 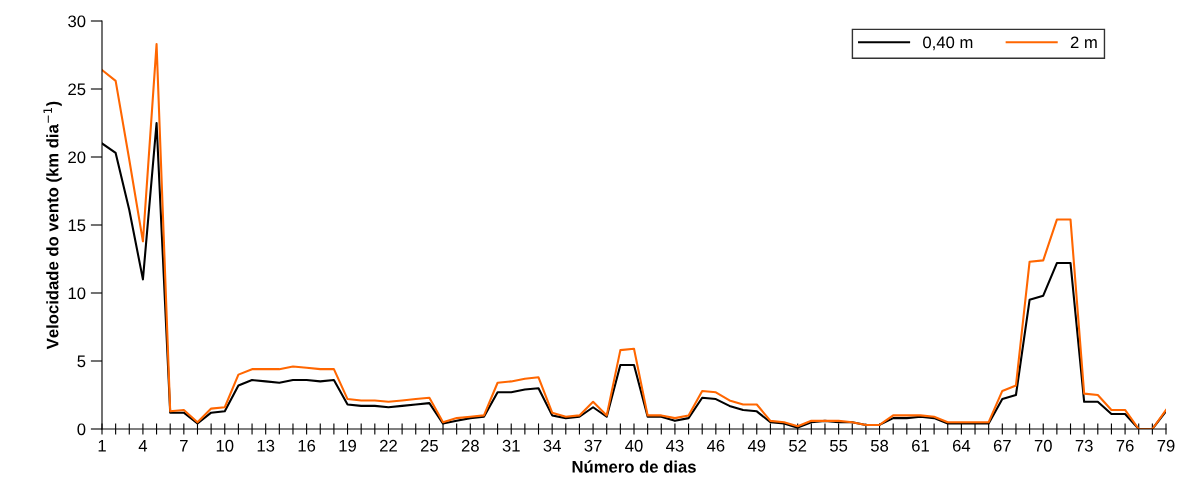 I want to click on x-tick-label: 70, so click(x=1043, y=445).